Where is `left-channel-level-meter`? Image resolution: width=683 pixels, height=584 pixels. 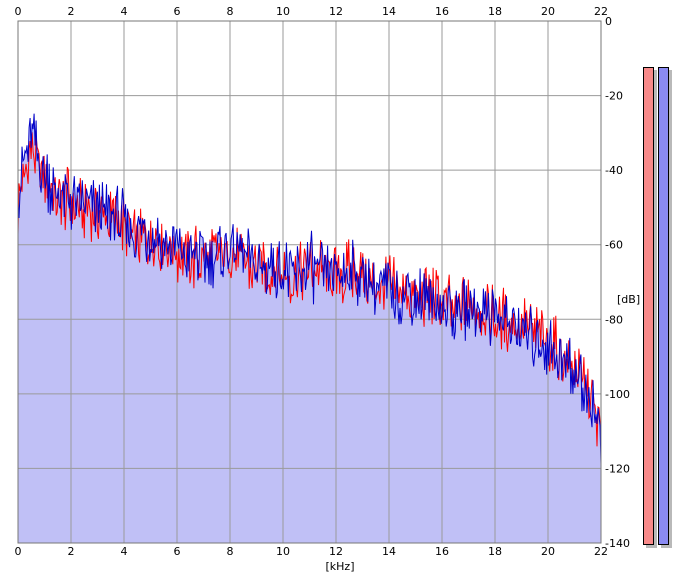
left-channel-level-meter is located at coordinates (648, 306).